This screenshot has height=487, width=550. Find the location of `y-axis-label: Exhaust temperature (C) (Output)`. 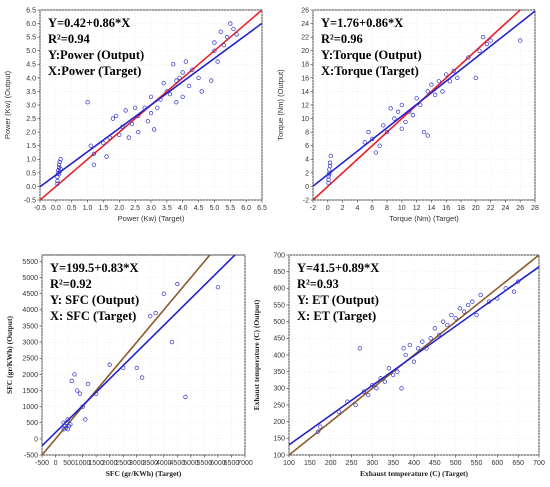

y-axis-label: Exhaust temperature (C) (Output) is located at coordinates (256, 354).